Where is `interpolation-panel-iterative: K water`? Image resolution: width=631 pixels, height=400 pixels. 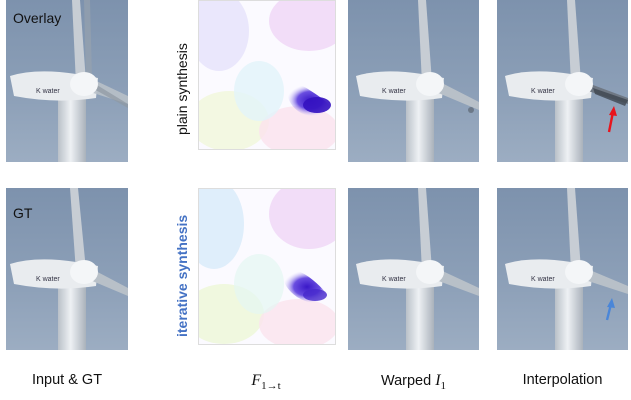
interpolation-panel-iterative: K water is located at coordinates (562, 269).